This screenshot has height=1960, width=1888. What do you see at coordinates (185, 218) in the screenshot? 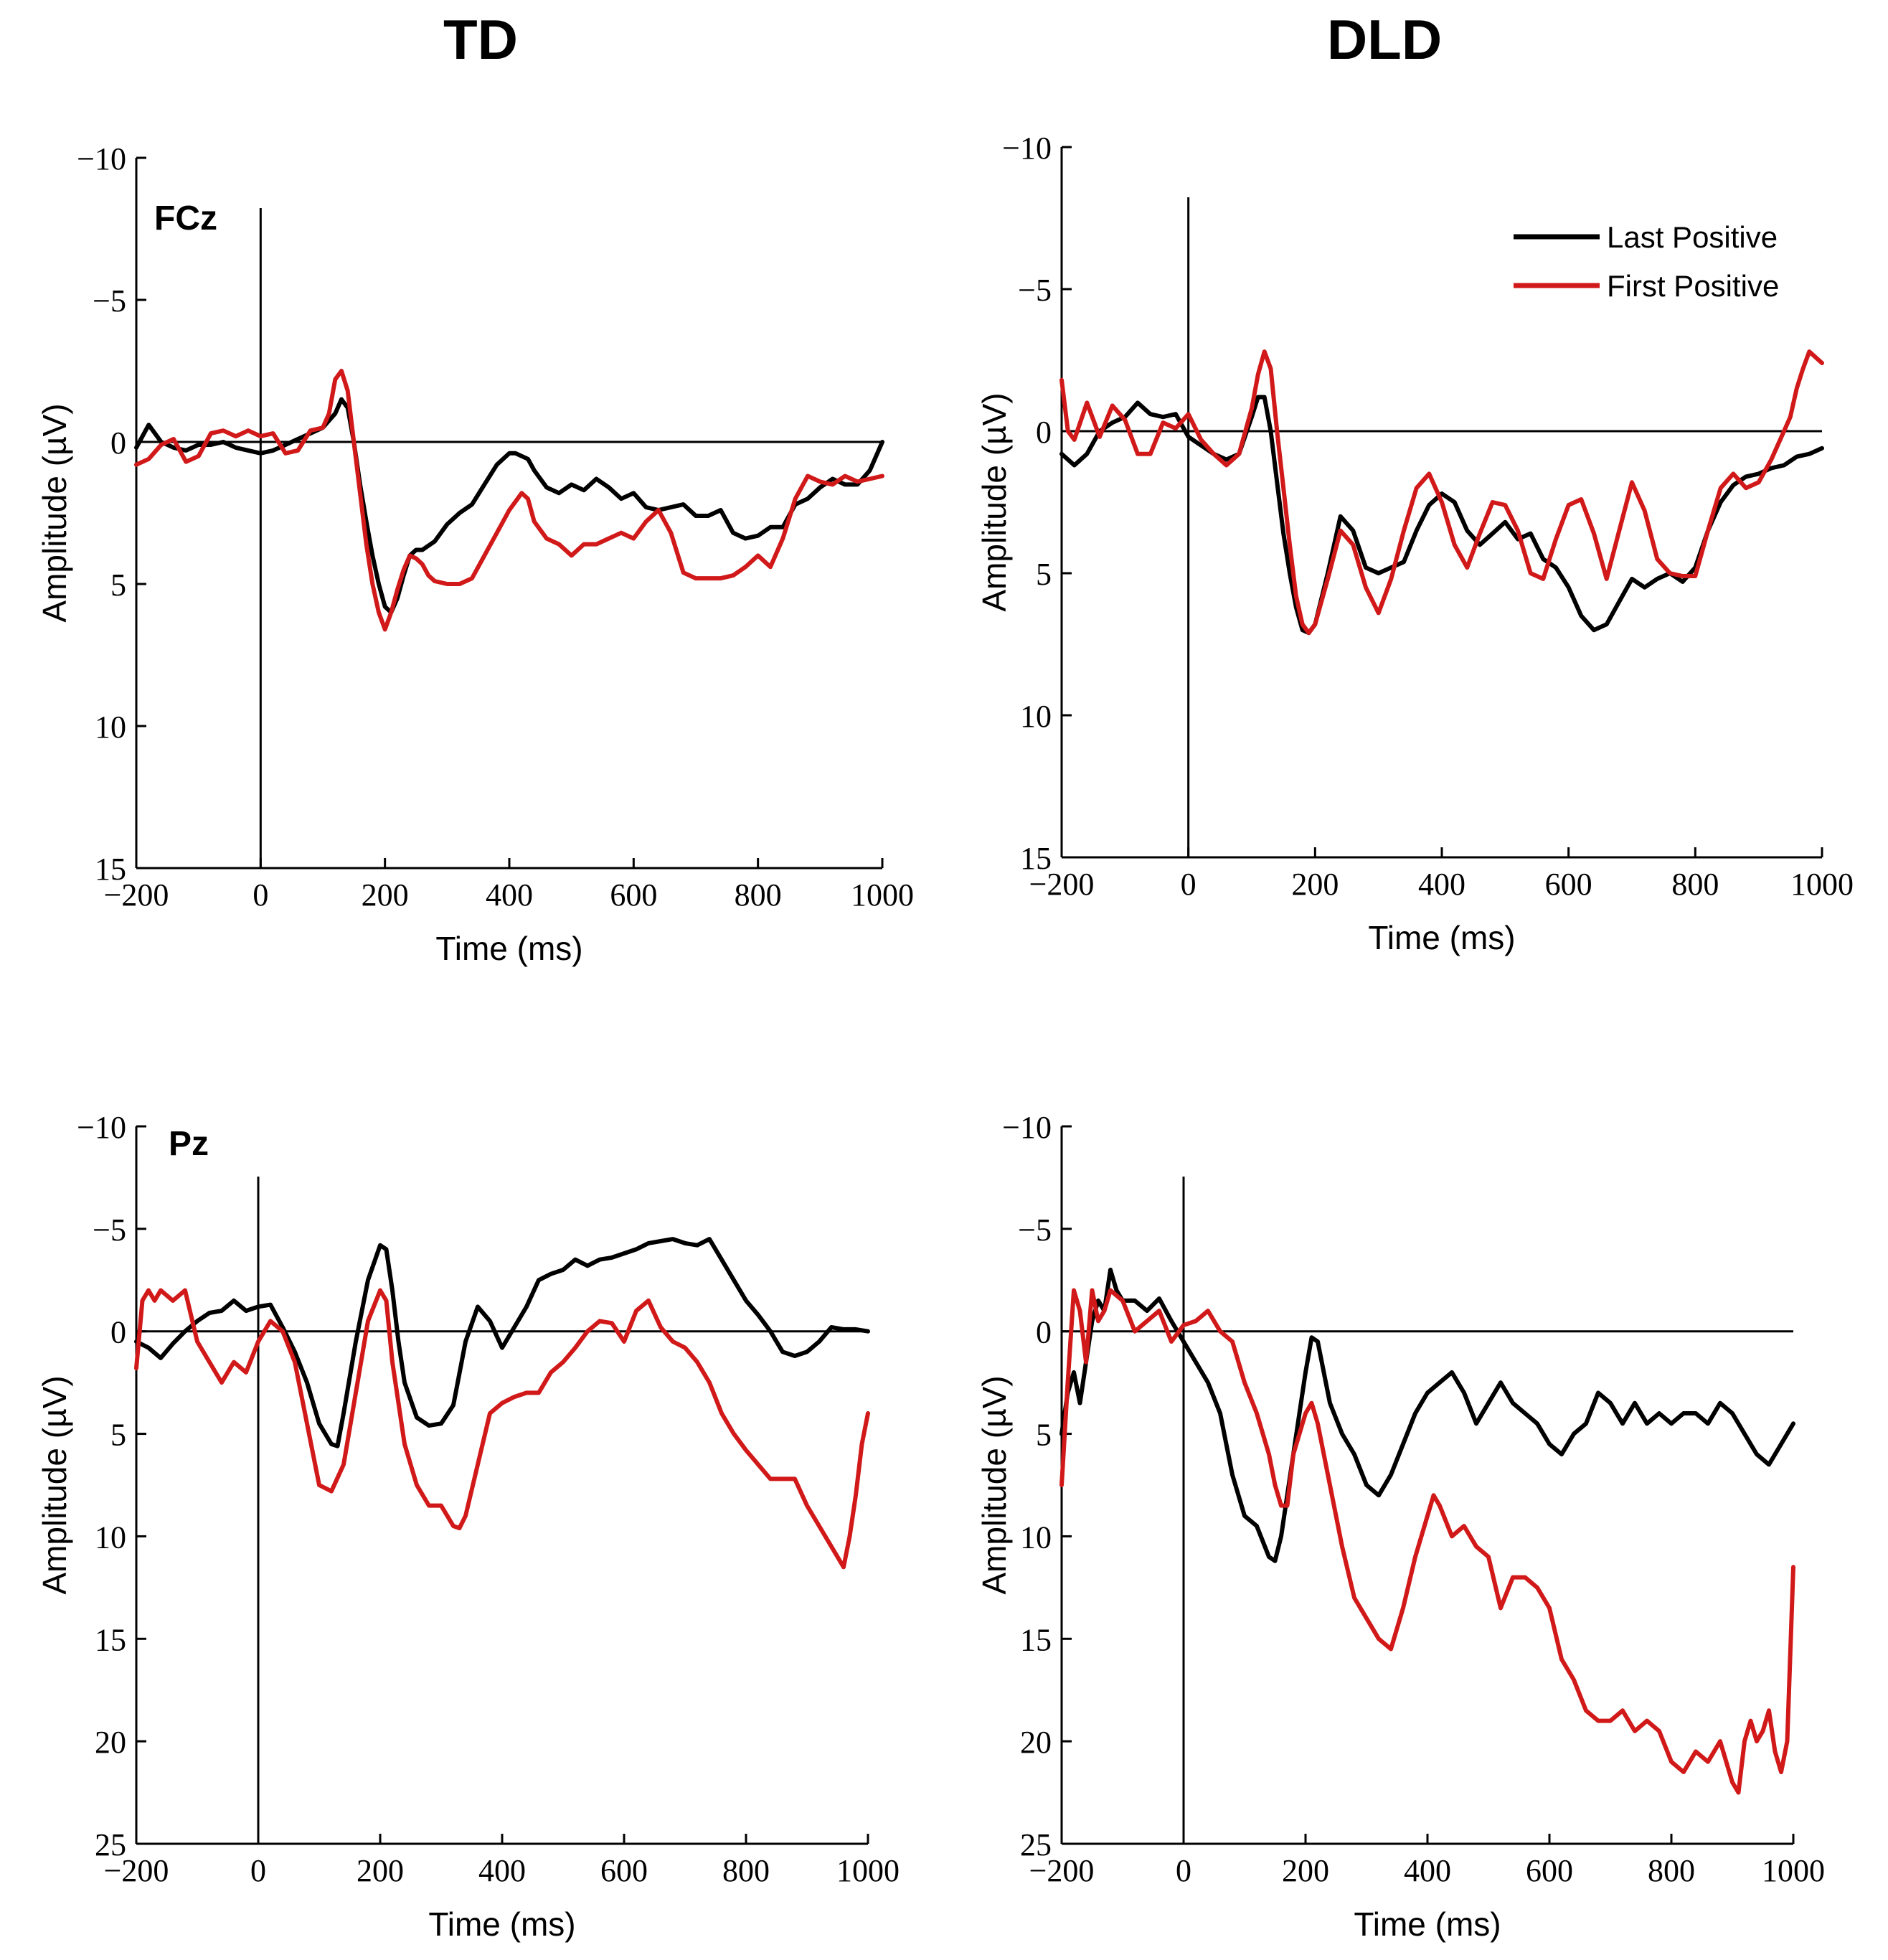
I see `electrode-label: FCz` at bounding box center [185, 218].